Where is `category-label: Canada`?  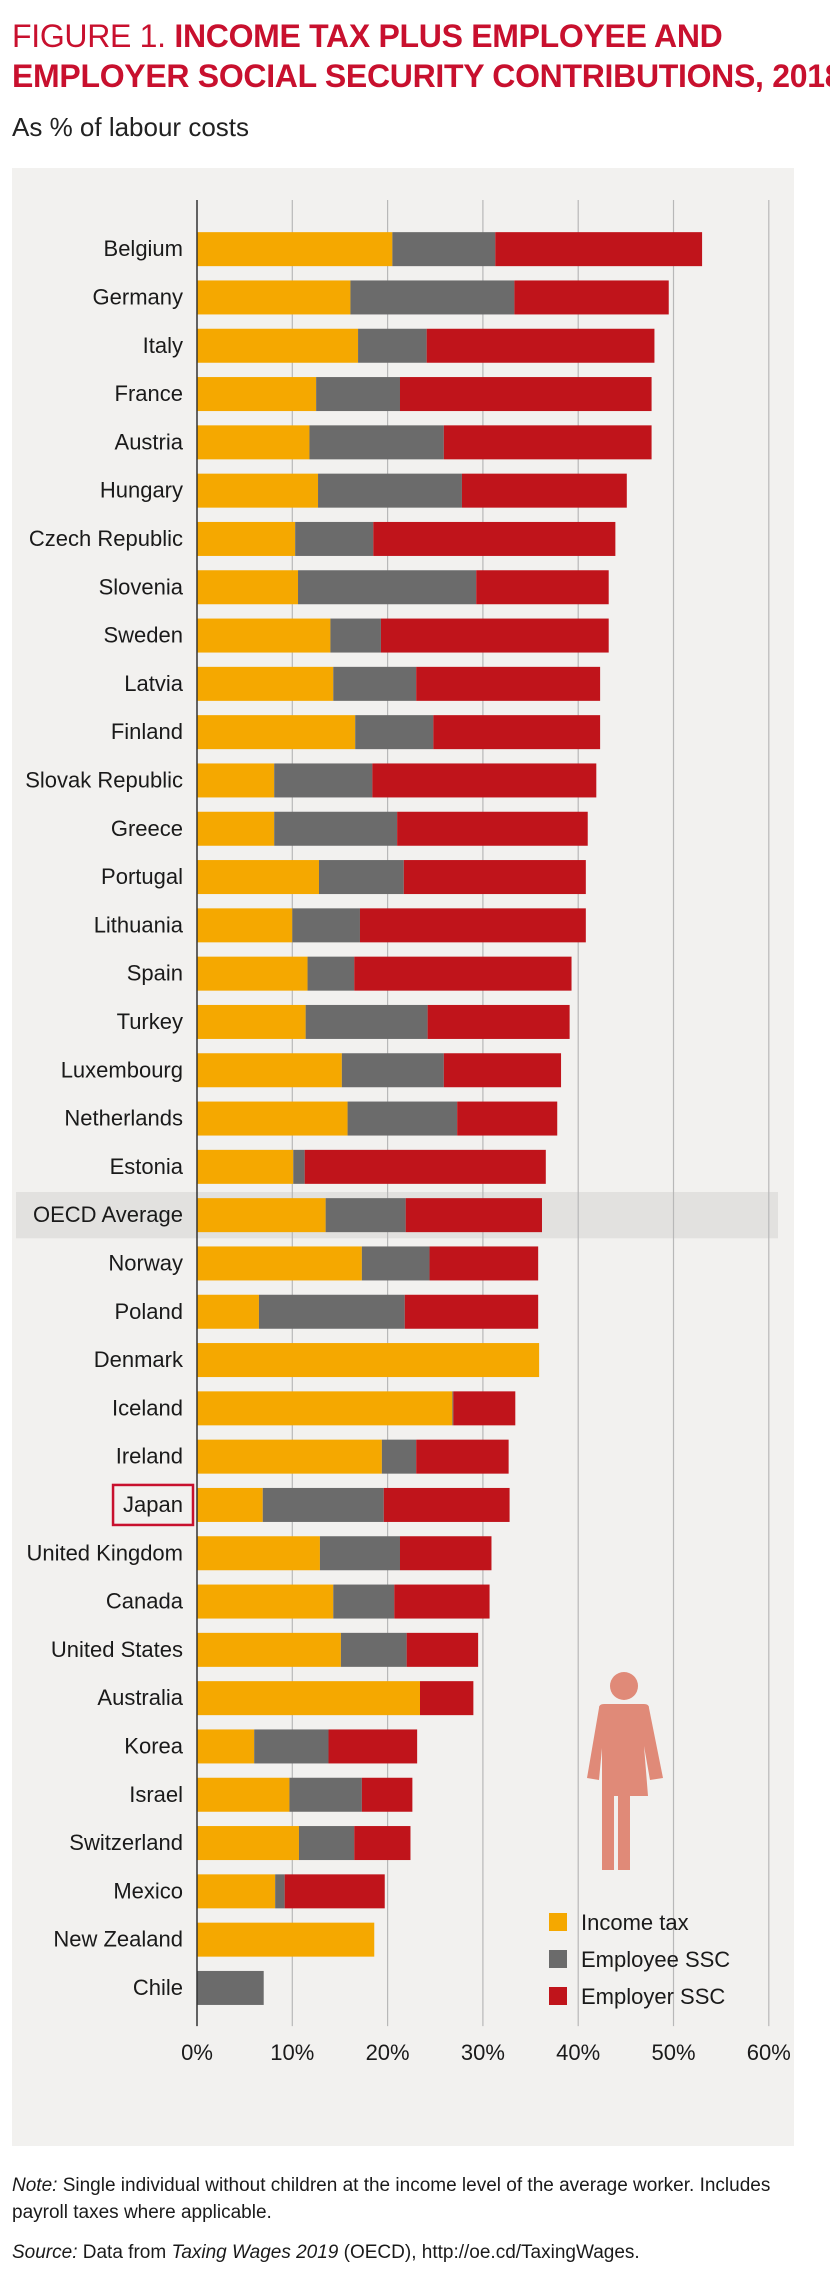
category-label: Canada is located at coordinates (145, 1601).